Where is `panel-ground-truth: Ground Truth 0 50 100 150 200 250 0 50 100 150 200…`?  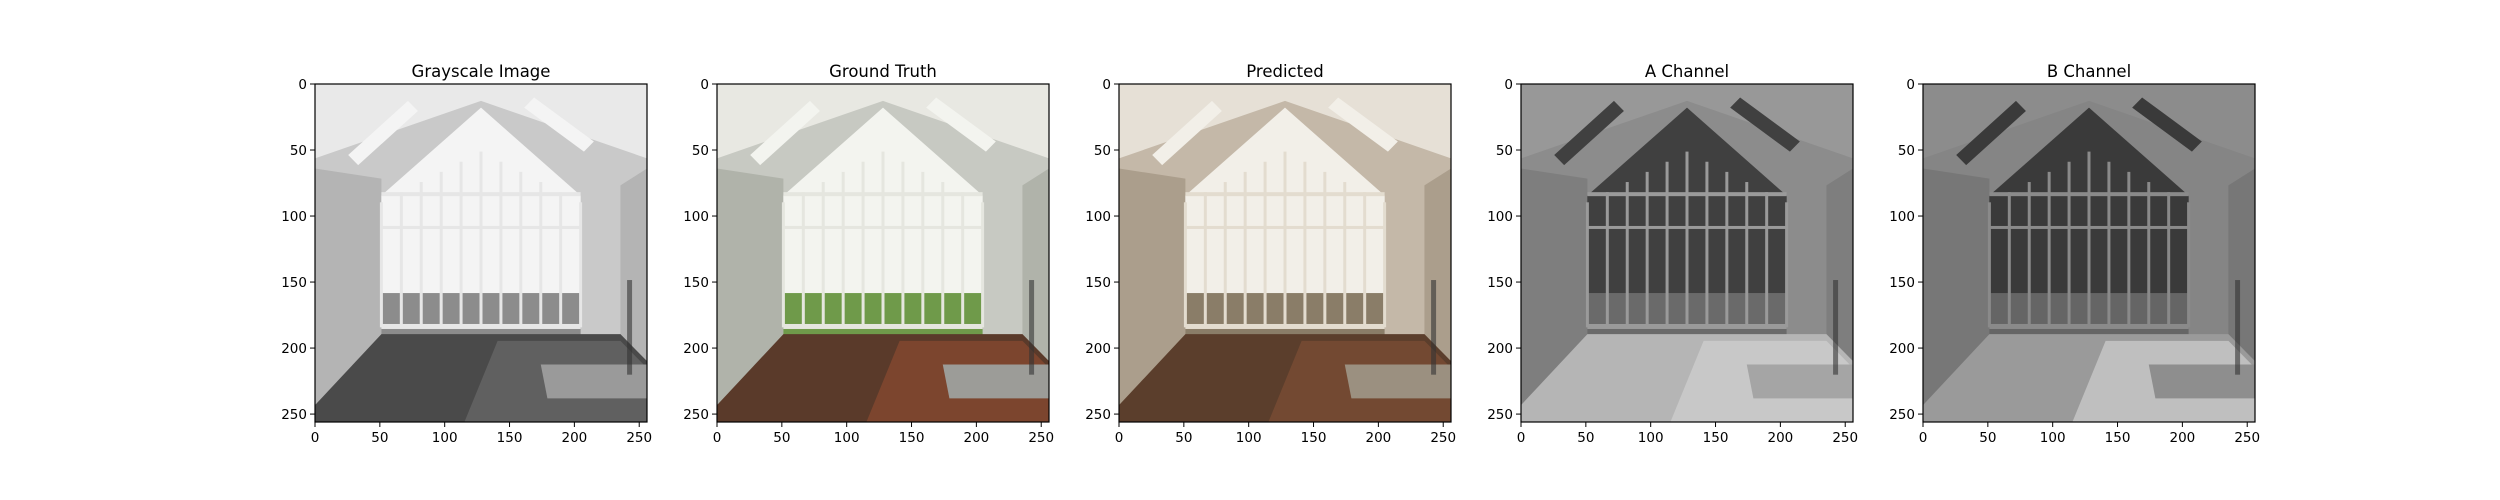 panel-ground-truth: Ground Truth 0 50 100 150 200 250 0 50 100 150 200… is located at coordinates (868, 250).